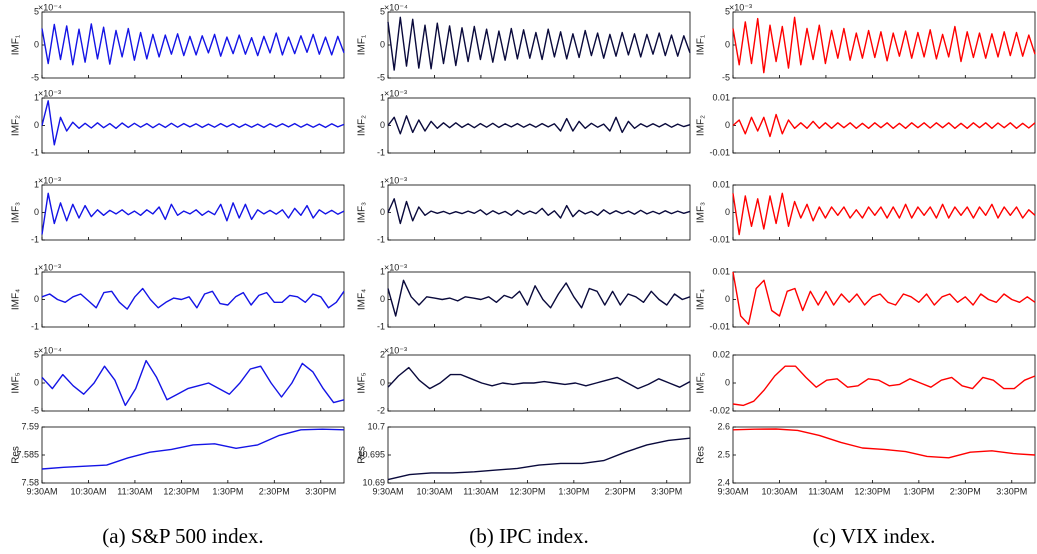  I want to click on y-tick-label: 2.6, so click(723, 426).